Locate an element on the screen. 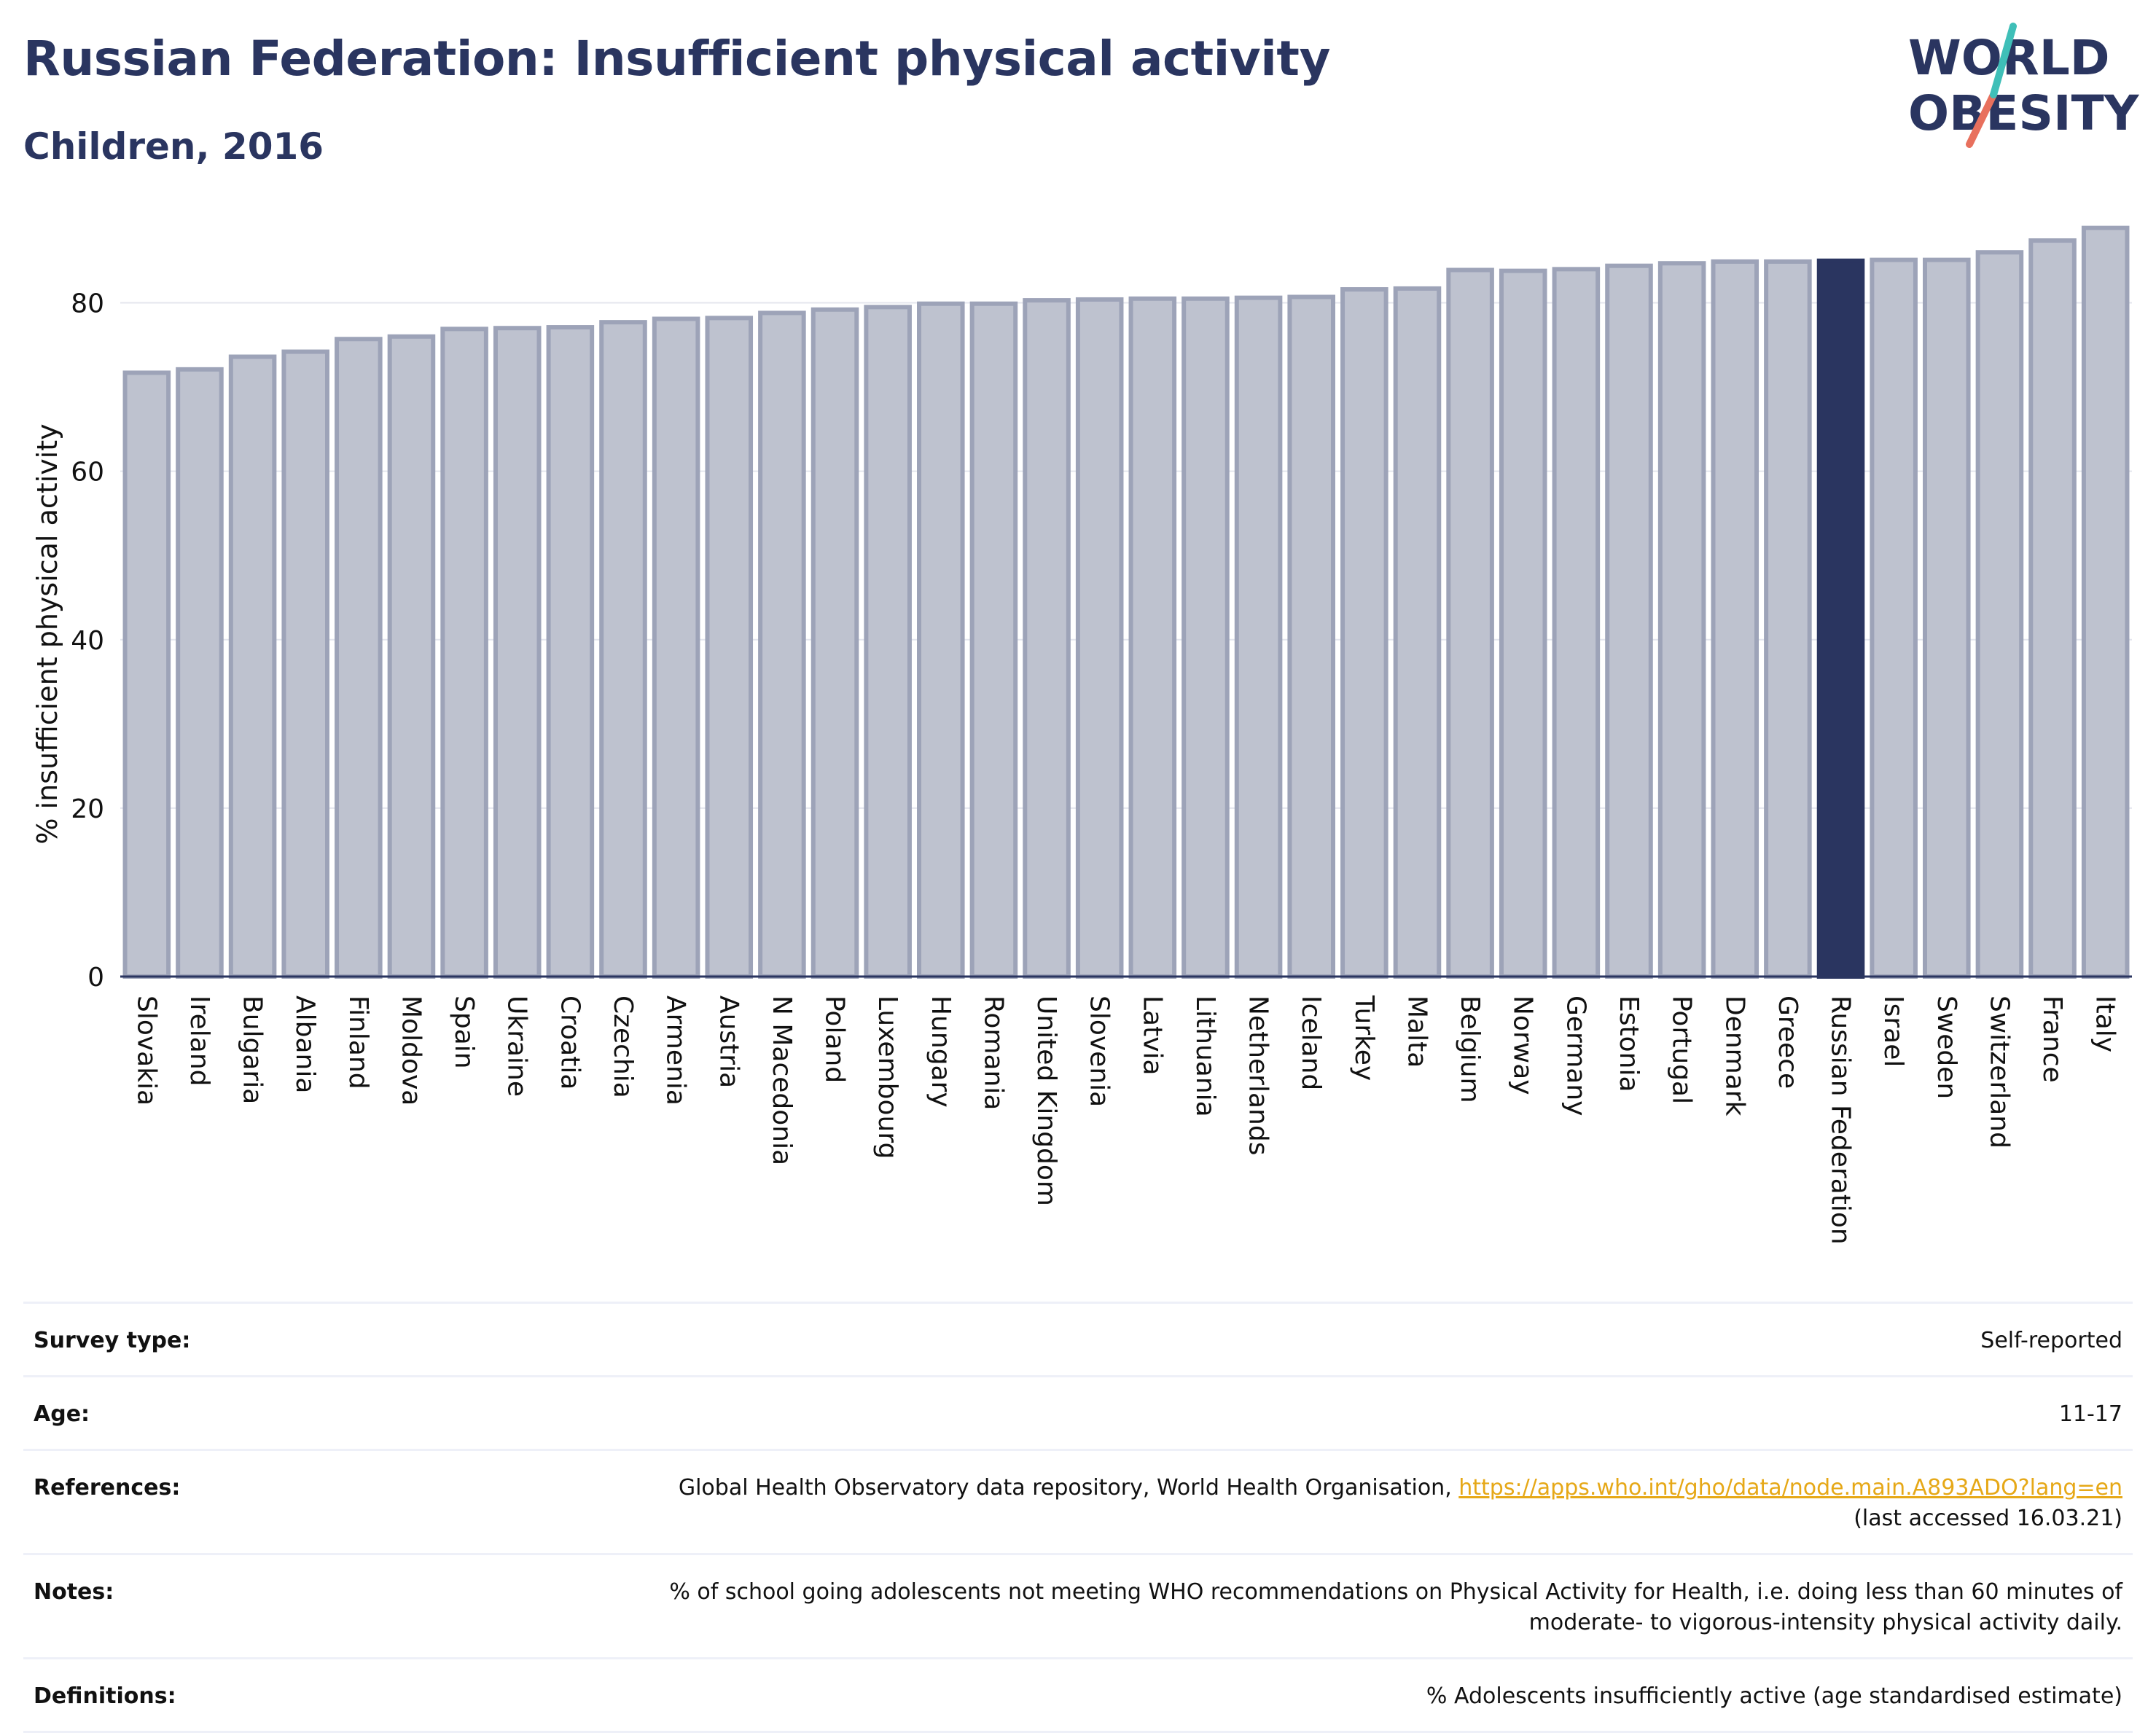 The image size is (2156, 1733). x-tick-label: Luxembourg is located at coordinates (887, 1077).